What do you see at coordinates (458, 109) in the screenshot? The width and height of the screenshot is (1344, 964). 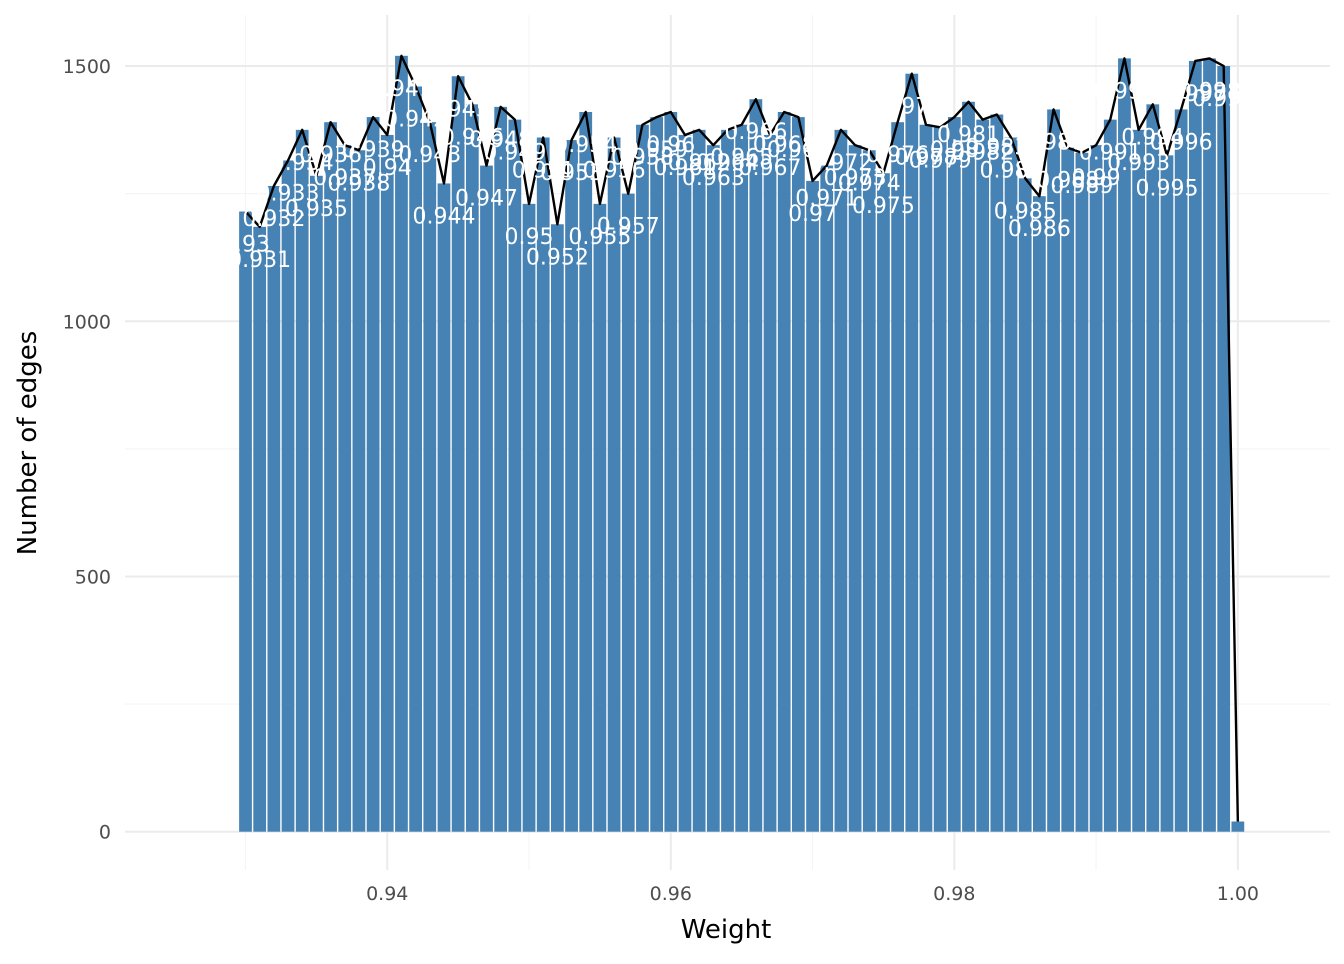 I see `bar-value-label: 0.945` at bounding box center [458, 109].